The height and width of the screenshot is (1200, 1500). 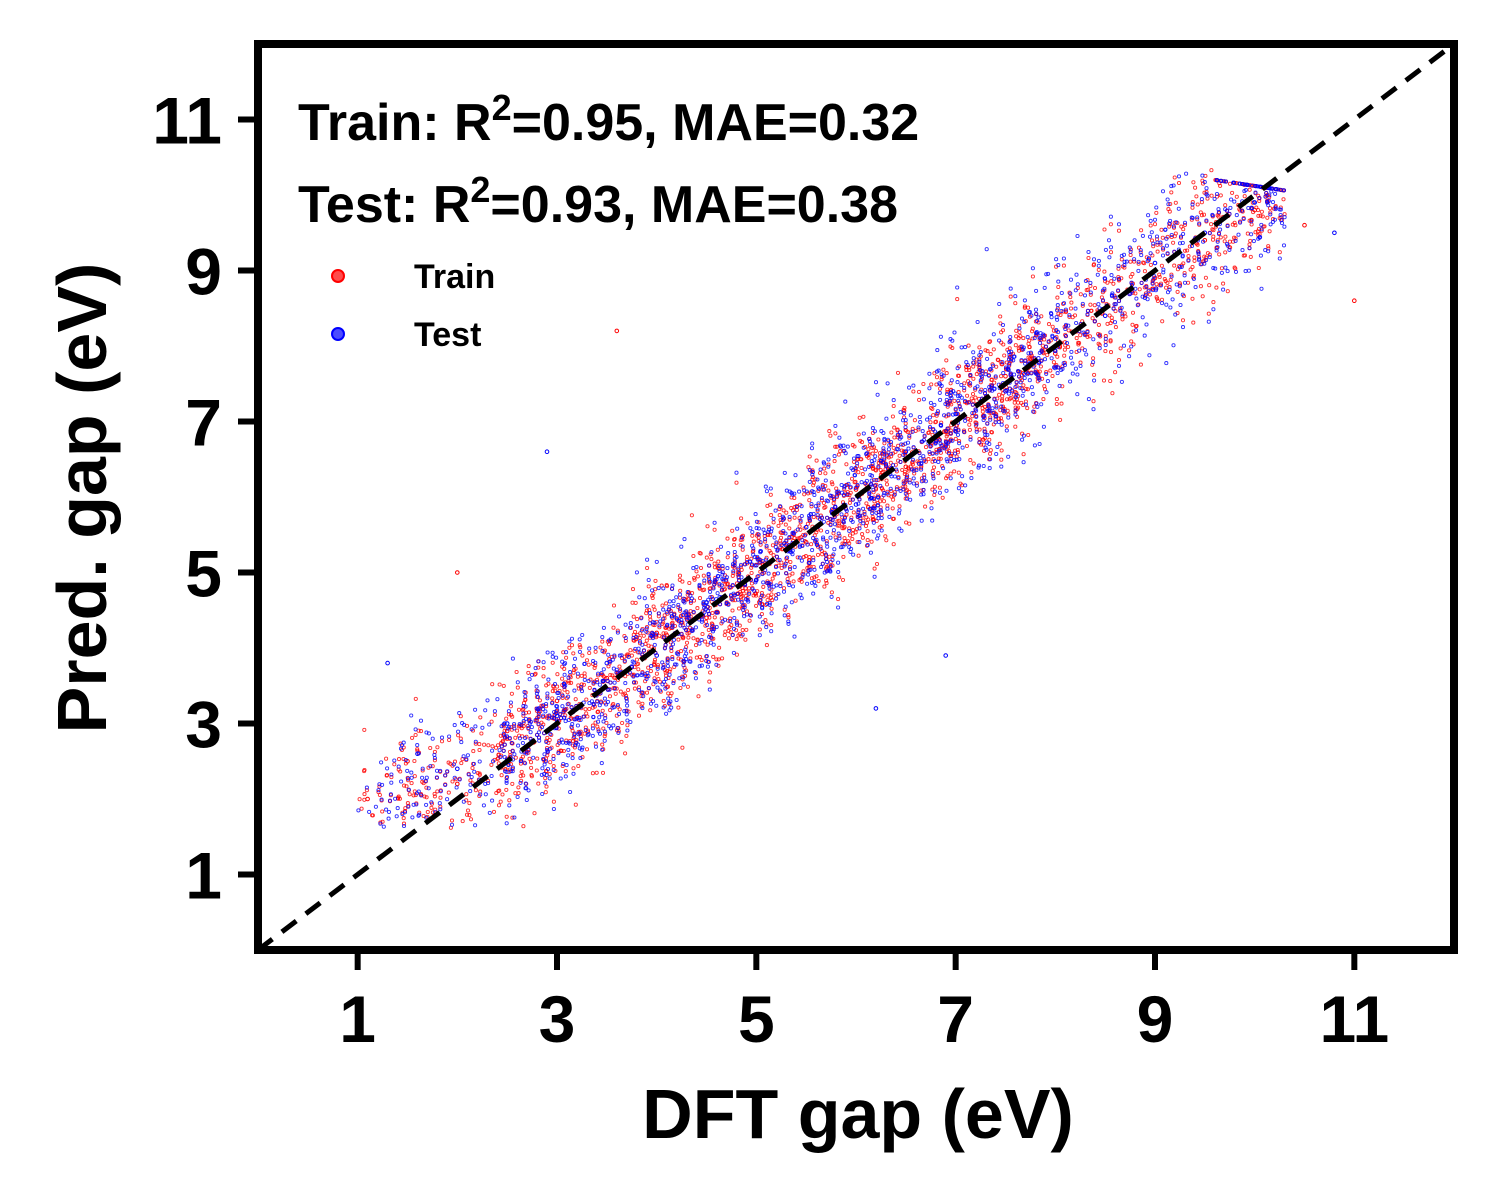 I want to click on y-tick-label: 5, so click(x=203, y=574).